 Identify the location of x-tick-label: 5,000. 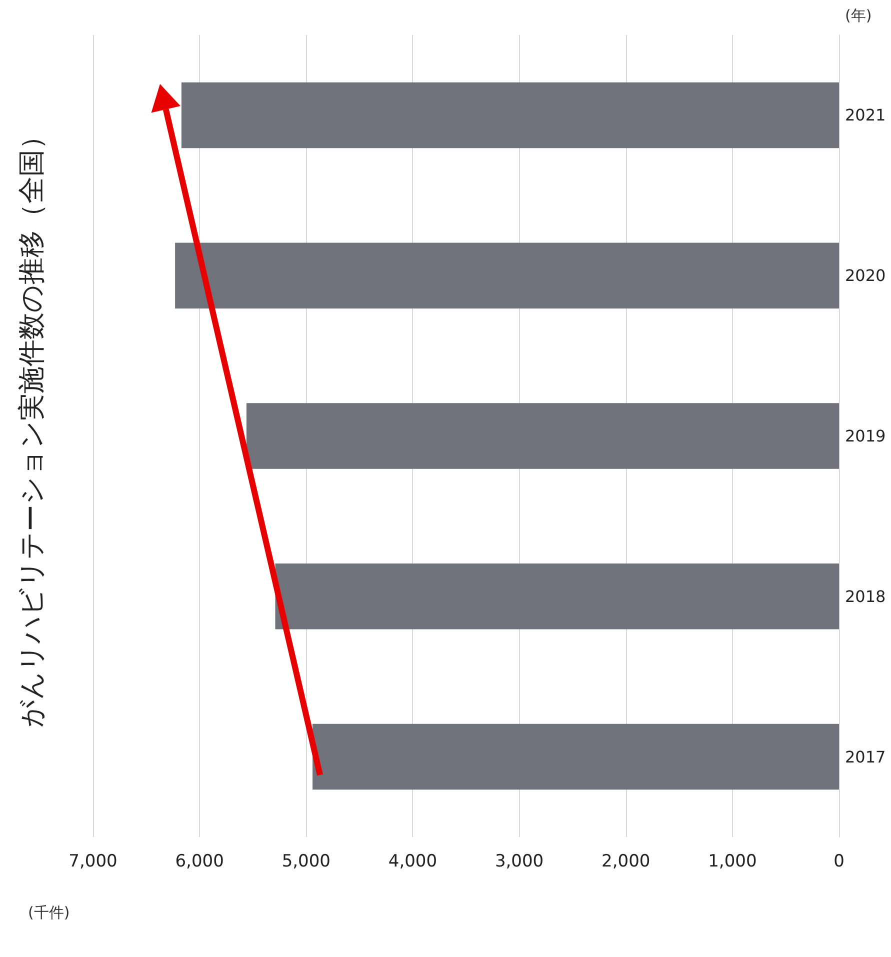
(306, 862).